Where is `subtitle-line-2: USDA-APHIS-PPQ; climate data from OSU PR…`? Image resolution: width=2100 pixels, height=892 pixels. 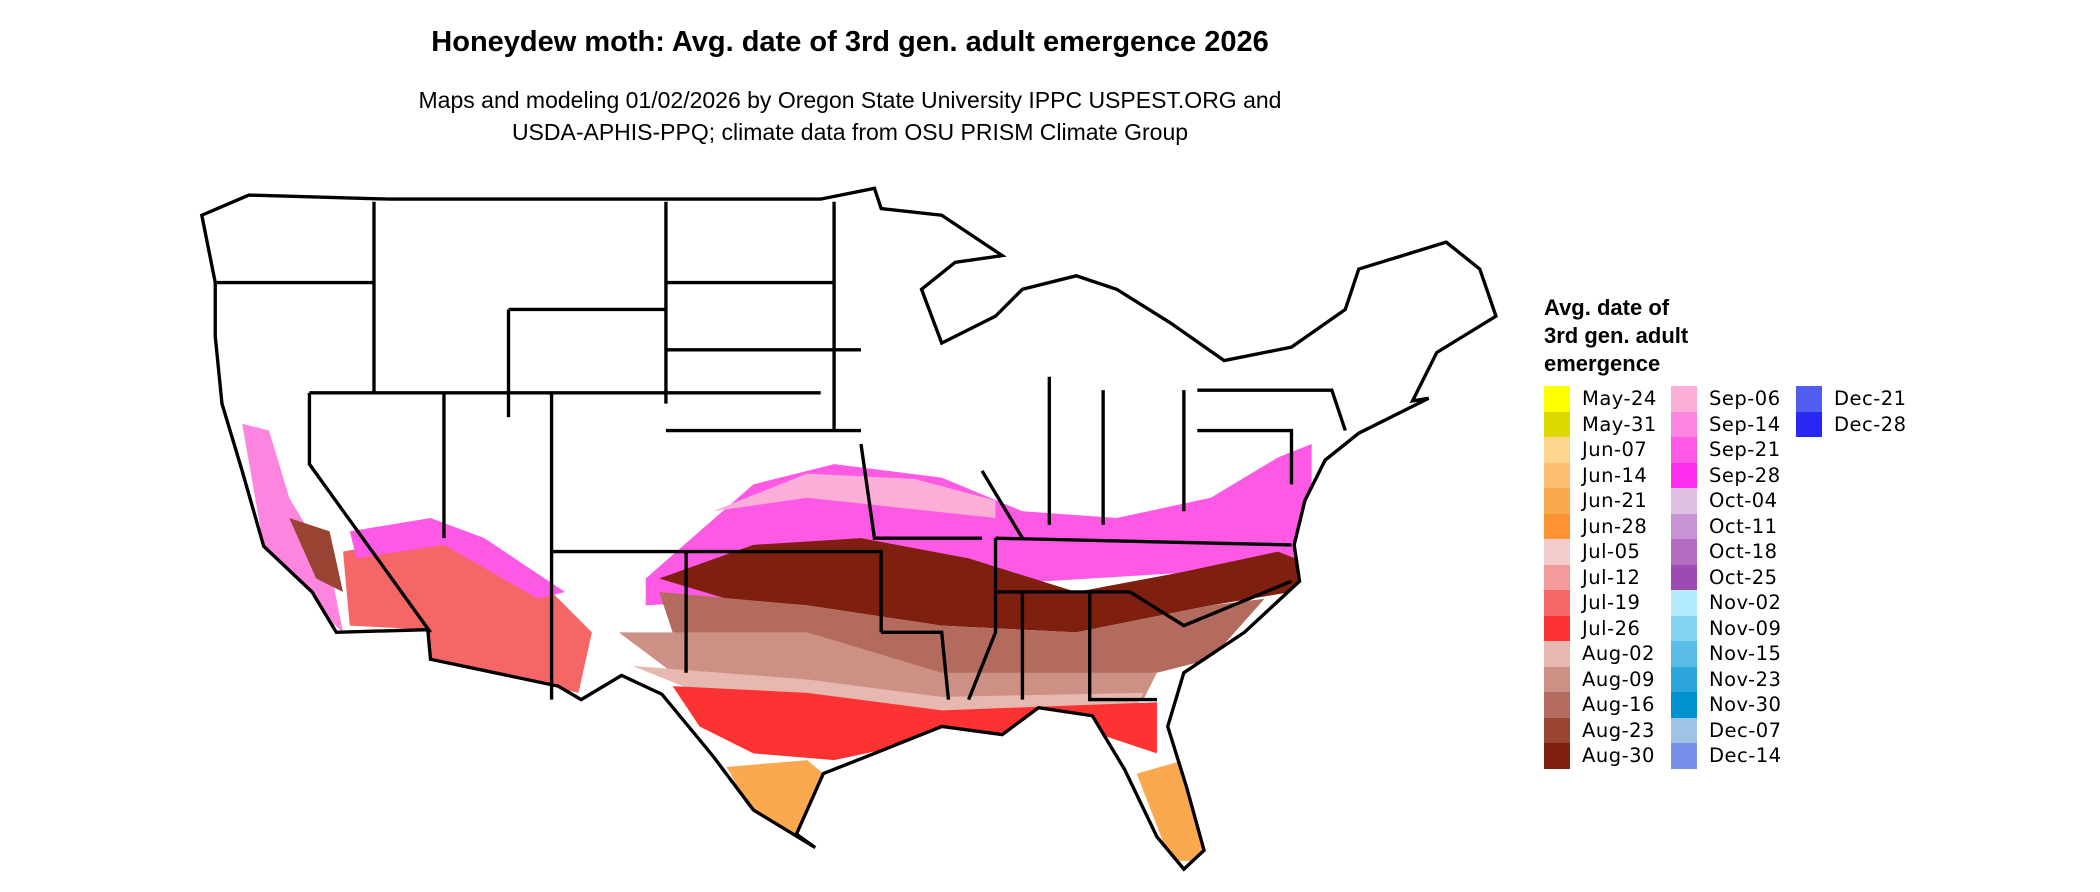
subtitle-line-2: USDA-APHIS-PPQ; climate data from OSU PR… is located at coordinates (850, 132).